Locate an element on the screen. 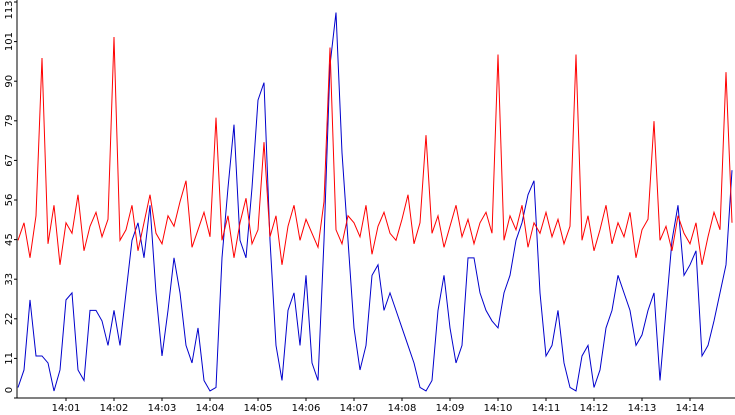 This screenshot has width=735, height=415. y-tick-label: 22 is located at coordinates (9, 318).